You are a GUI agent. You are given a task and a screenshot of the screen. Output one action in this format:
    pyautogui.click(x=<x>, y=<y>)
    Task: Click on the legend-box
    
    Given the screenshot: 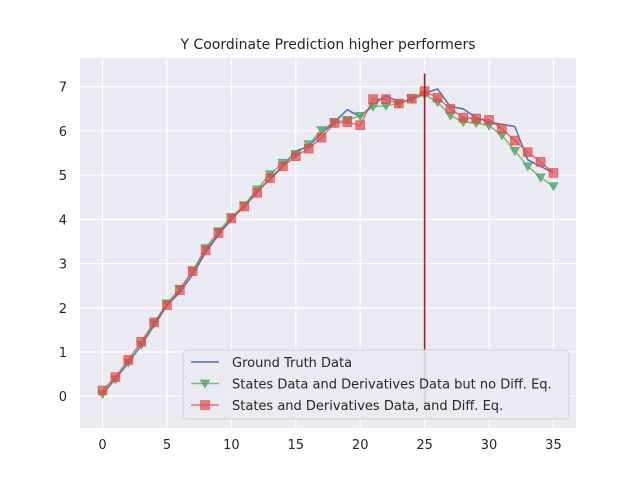 What is the action you would take?
    pyautogui.click(x=376, y=384)
    